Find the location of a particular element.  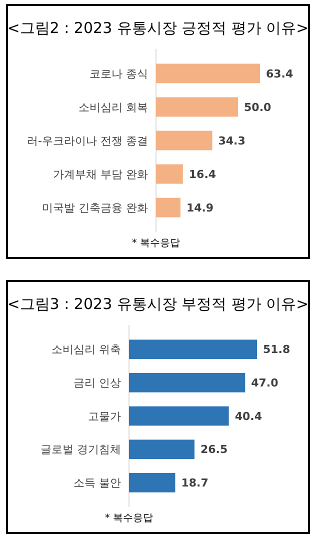

data-label: 40.4 is located at coordinates (248, 416).